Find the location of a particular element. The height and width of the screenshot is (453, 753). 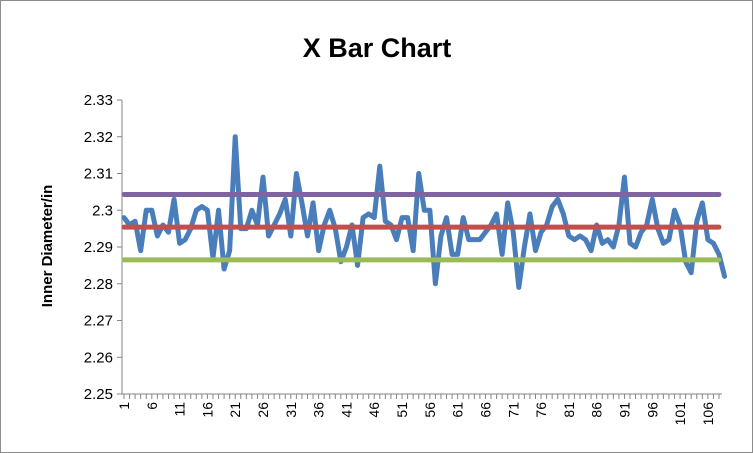

y-tick-label: 2.31 is located at coordinates (98, 174).